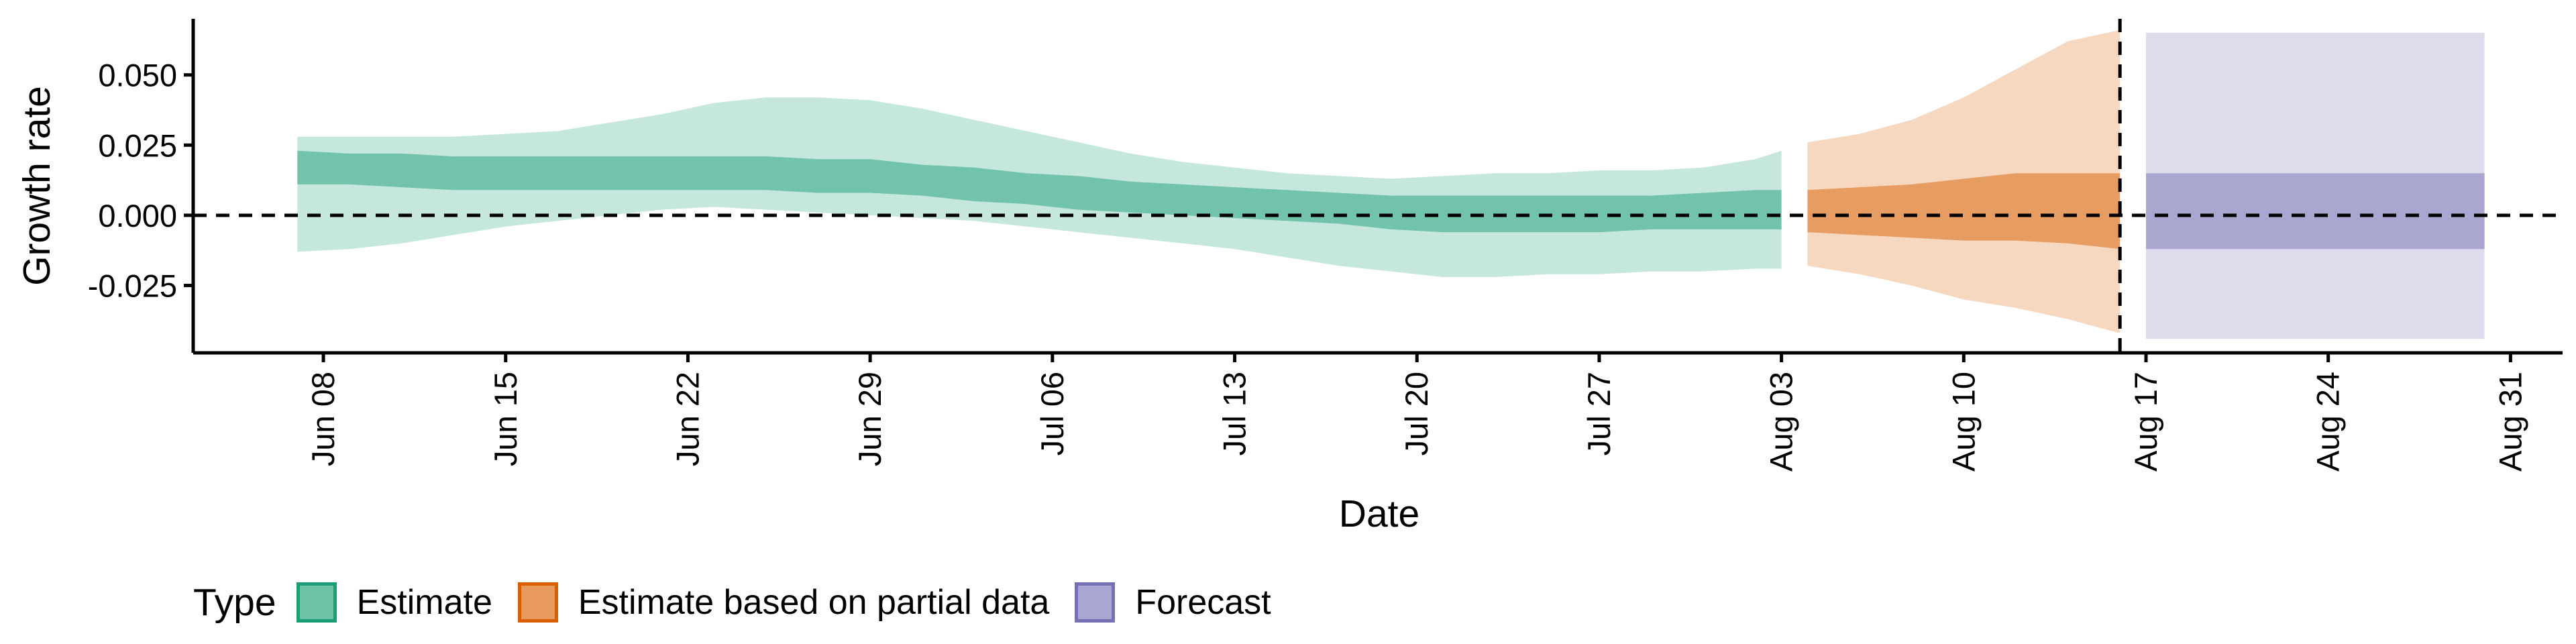  What do you see at coordinates (870, 419) in the screenshot?
I see `x-tick-label: Jun 29` at bounding box center [870, 419].